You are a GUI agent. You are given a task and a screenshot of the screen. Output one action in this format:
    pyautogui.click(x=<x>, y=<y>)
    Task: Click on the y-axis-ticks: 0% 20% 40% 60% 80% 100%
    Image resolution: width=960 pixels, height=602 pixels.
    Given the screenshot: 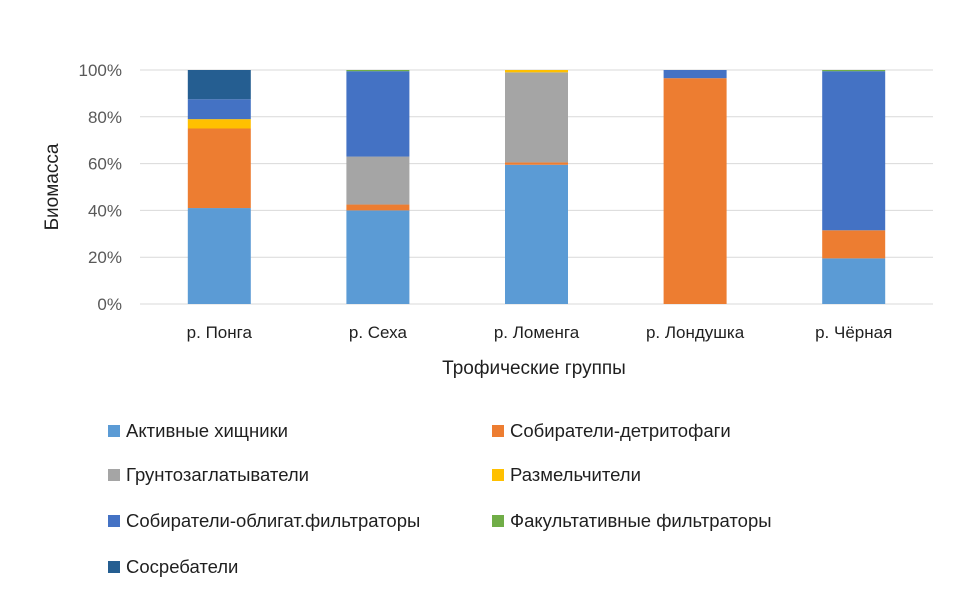 What is the action you would take?
    pyautogui.click(x=100, y=187)
    